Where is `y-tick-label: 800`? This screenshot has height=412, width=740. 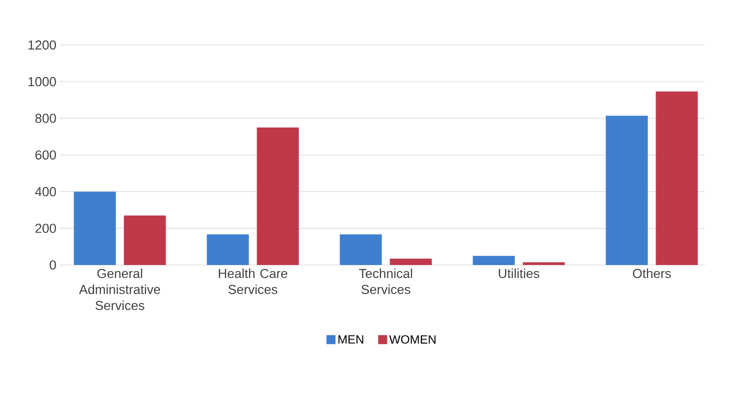 y-tick-label: 800 is located at coordinates (45, 118).